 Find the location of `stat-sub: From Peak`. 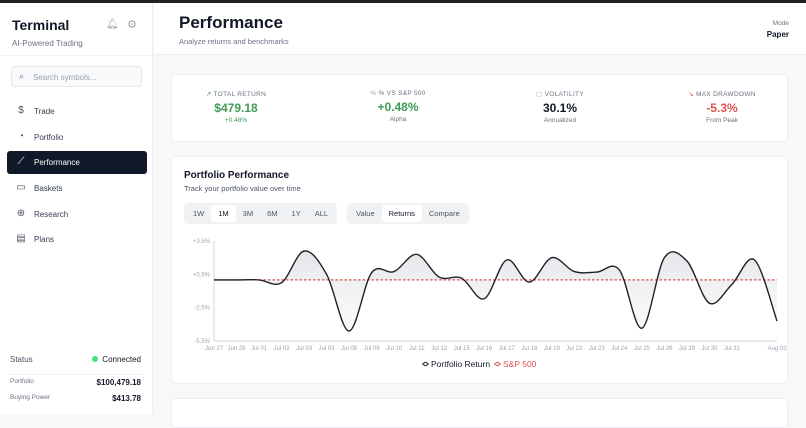

stat-sub: From Peak is located at coordinates (722, 120).